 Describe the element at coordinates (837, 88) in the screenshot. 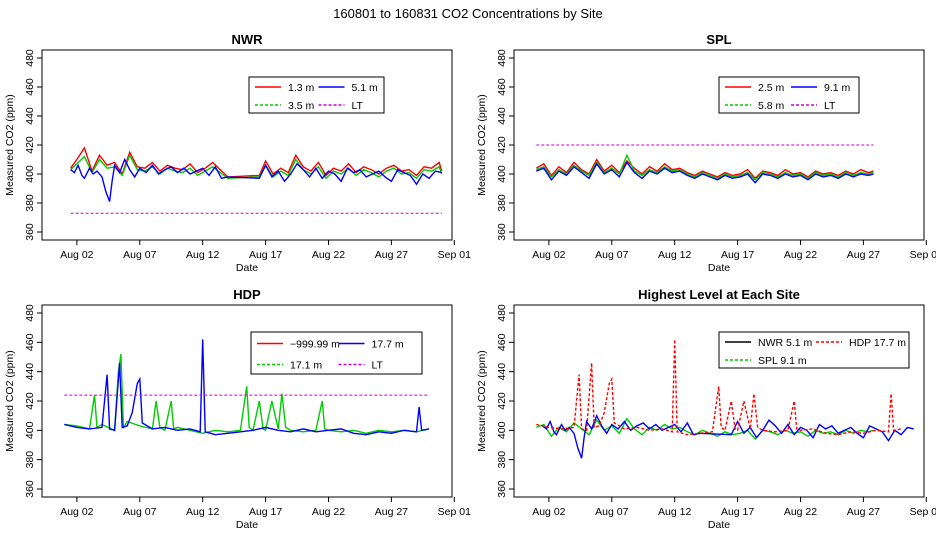

I see `legend-label: 9.1 m` at that location.